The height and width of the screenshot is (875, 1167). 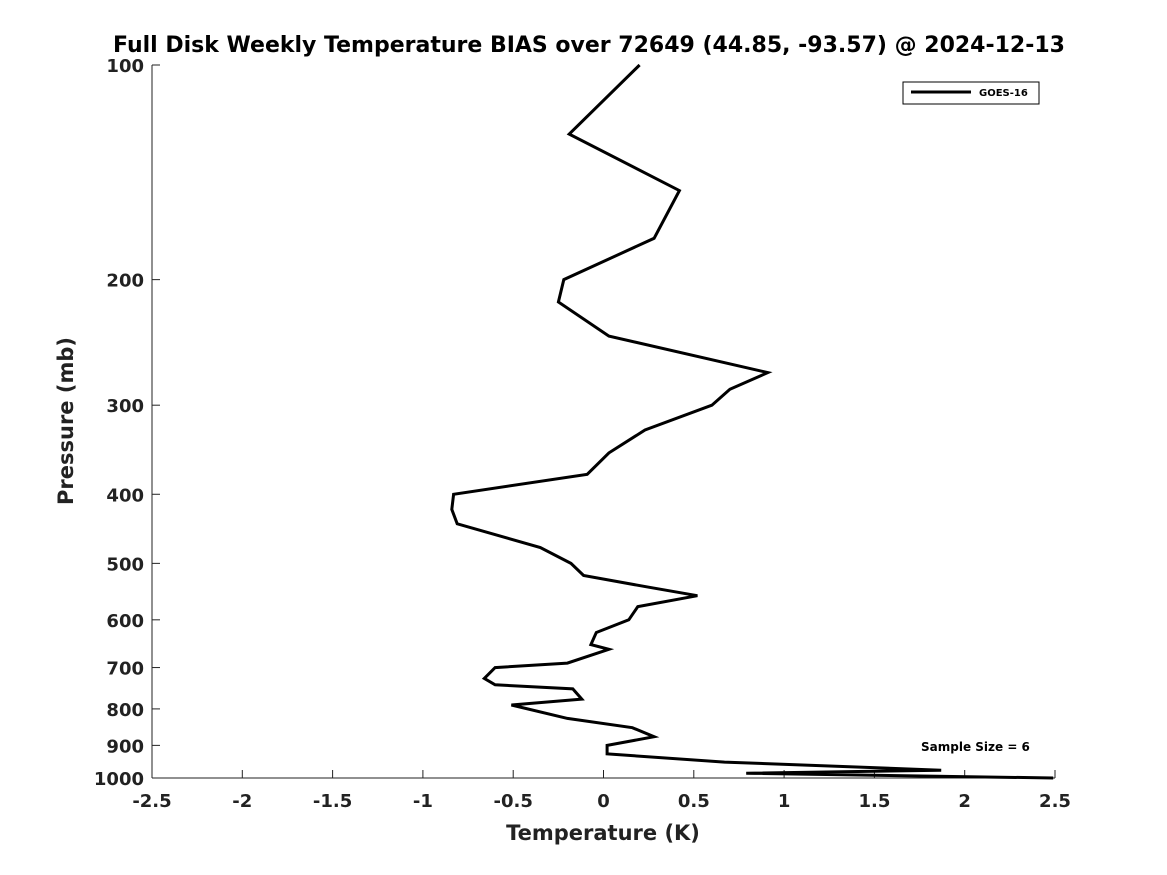 I want to click on x-tick-label: 1.5, so click(x=874, y=801).